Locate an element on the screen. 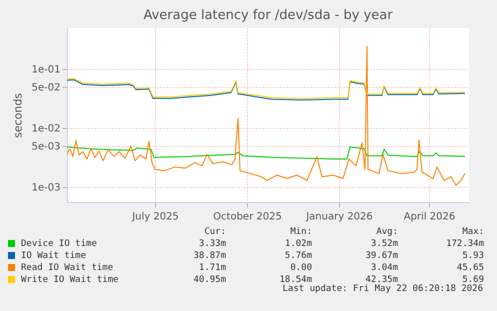  y-tick-label: 5e-02 is located at coordinates (46, 88).